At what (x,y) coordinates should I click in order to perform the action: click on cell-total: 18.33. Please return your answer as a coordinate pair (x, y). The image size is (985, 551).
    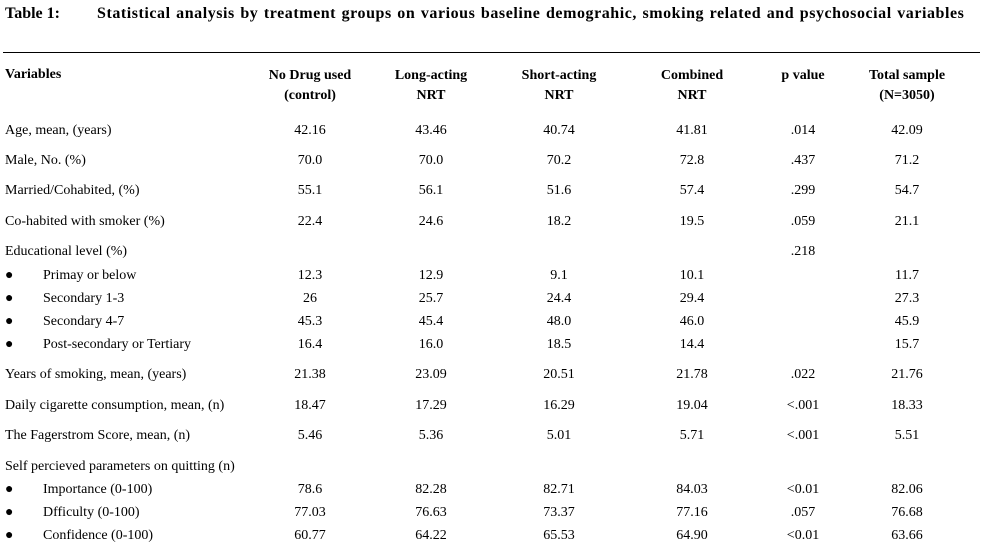
    Looking at the image, I should click on (907, 405).